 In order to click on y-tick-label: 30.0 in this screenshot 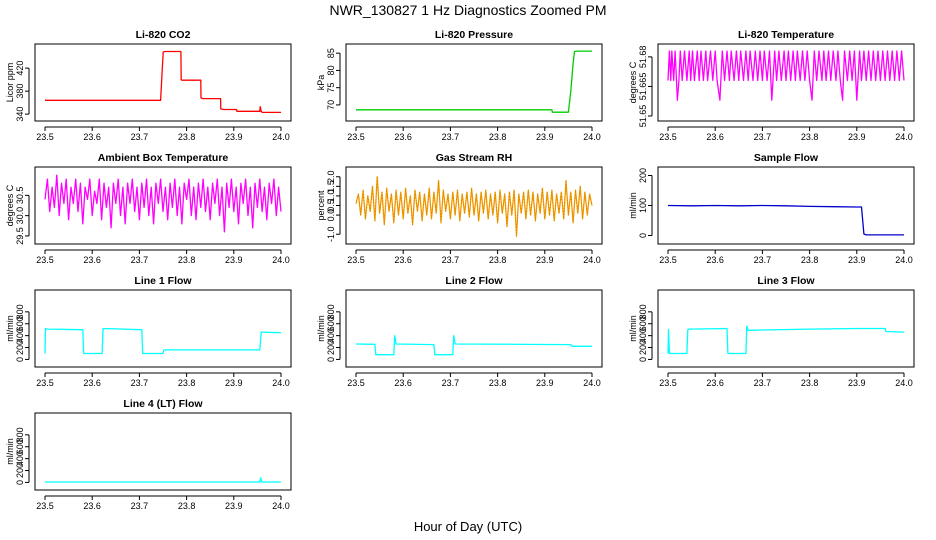, I will do `click(20, 216)`.